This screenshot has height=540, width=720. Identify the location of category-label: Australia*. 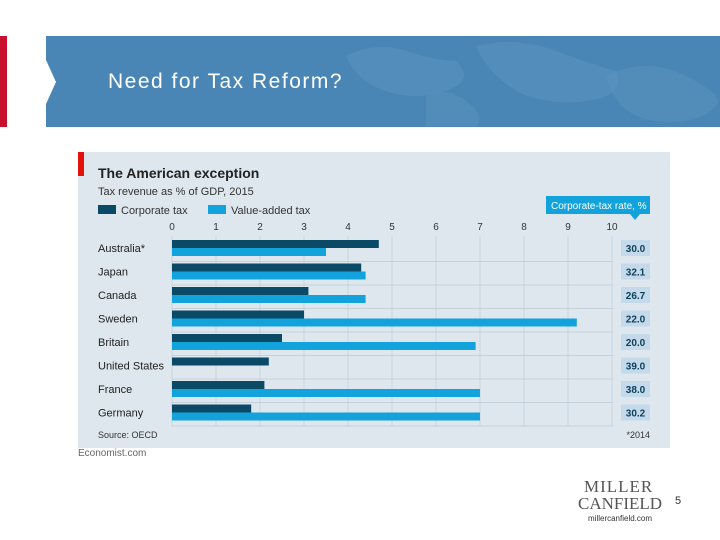
(122, 249).